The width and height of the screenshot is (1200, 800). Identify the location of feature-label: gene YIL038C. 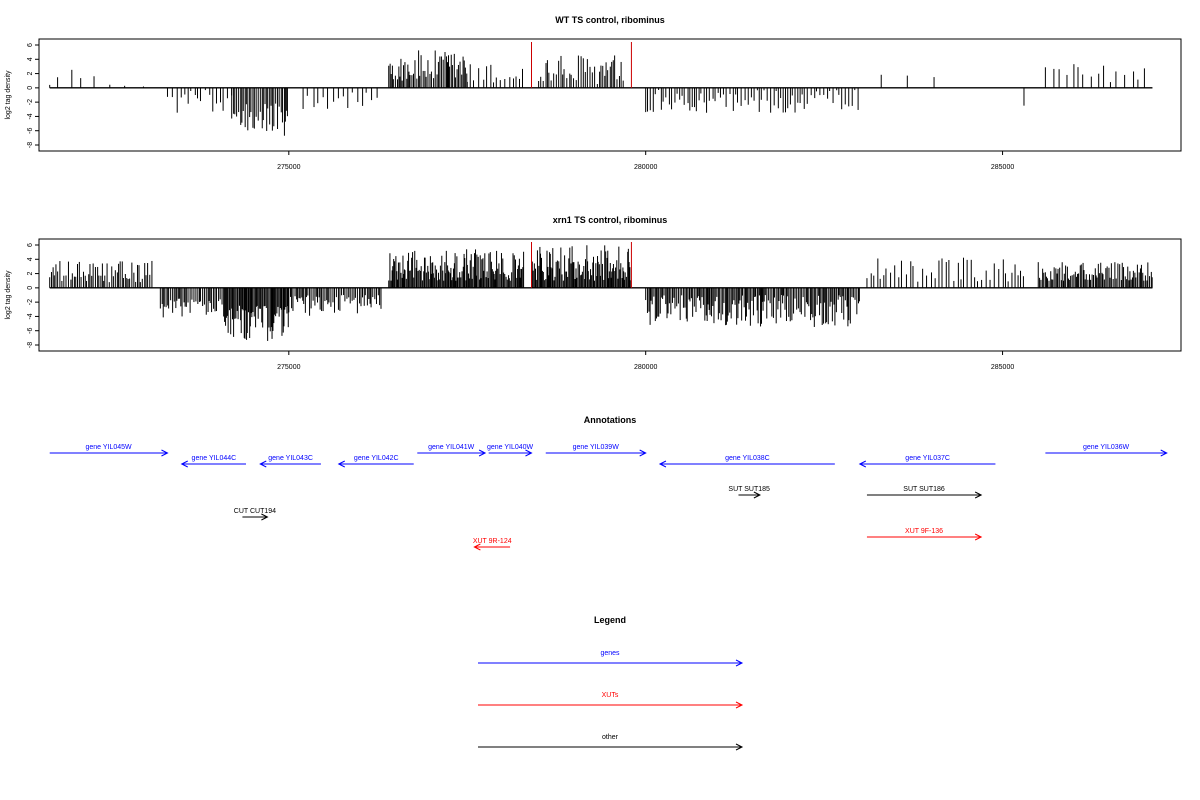
(747, 458).